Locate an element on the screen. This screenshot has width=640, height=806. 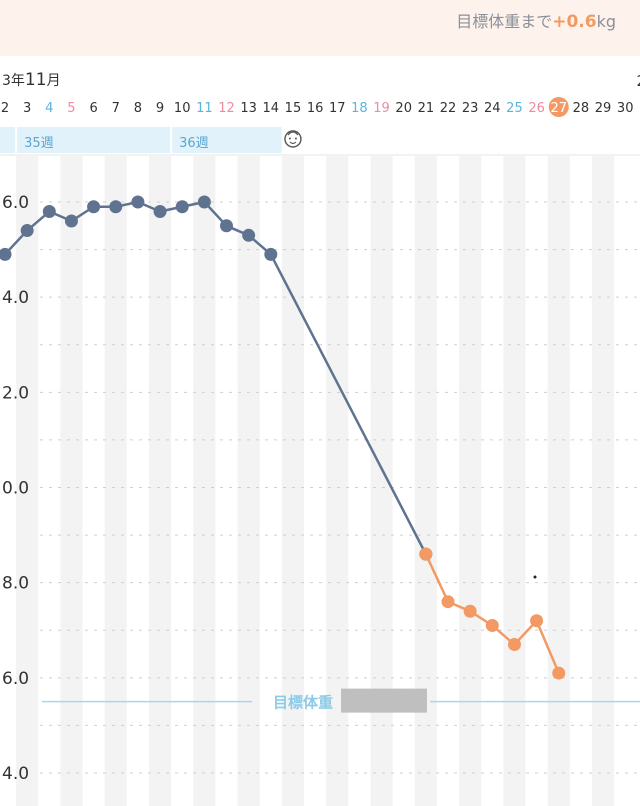
week-bar-bg is located at coordinates (141, 140).